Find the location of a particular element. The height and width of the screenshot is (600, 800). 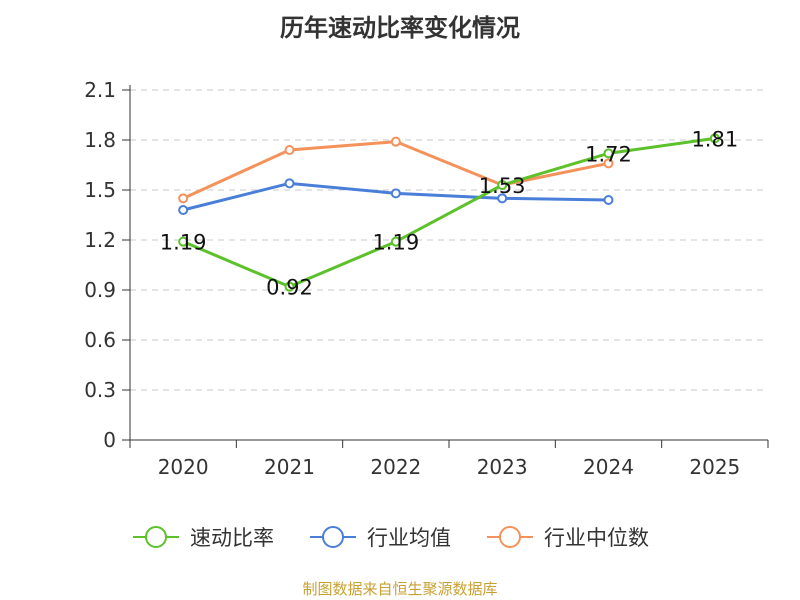

x-tick-label: 2022 is located at coordinates (395, 467).